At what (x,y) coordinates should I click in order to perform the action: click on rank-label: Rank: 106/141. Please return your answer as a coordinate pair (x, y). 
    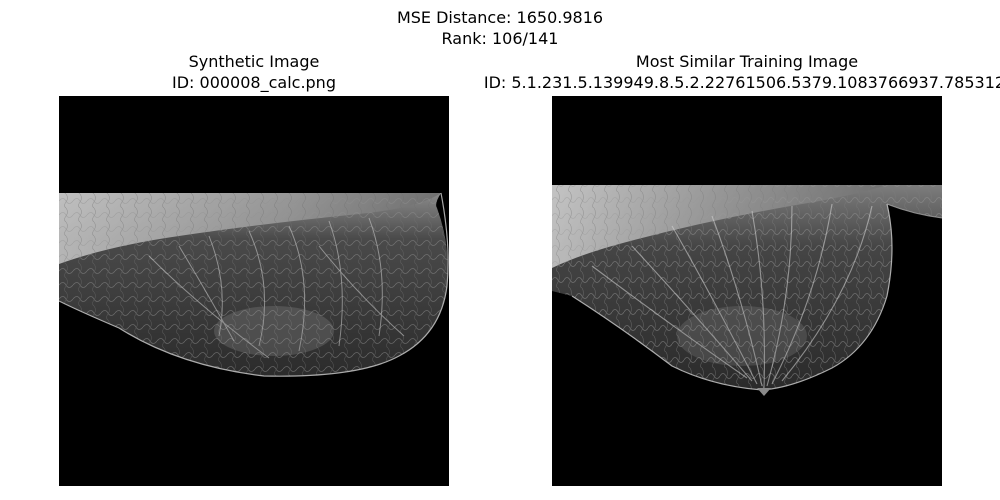
    Looking at the image, I should click on (500, 38).